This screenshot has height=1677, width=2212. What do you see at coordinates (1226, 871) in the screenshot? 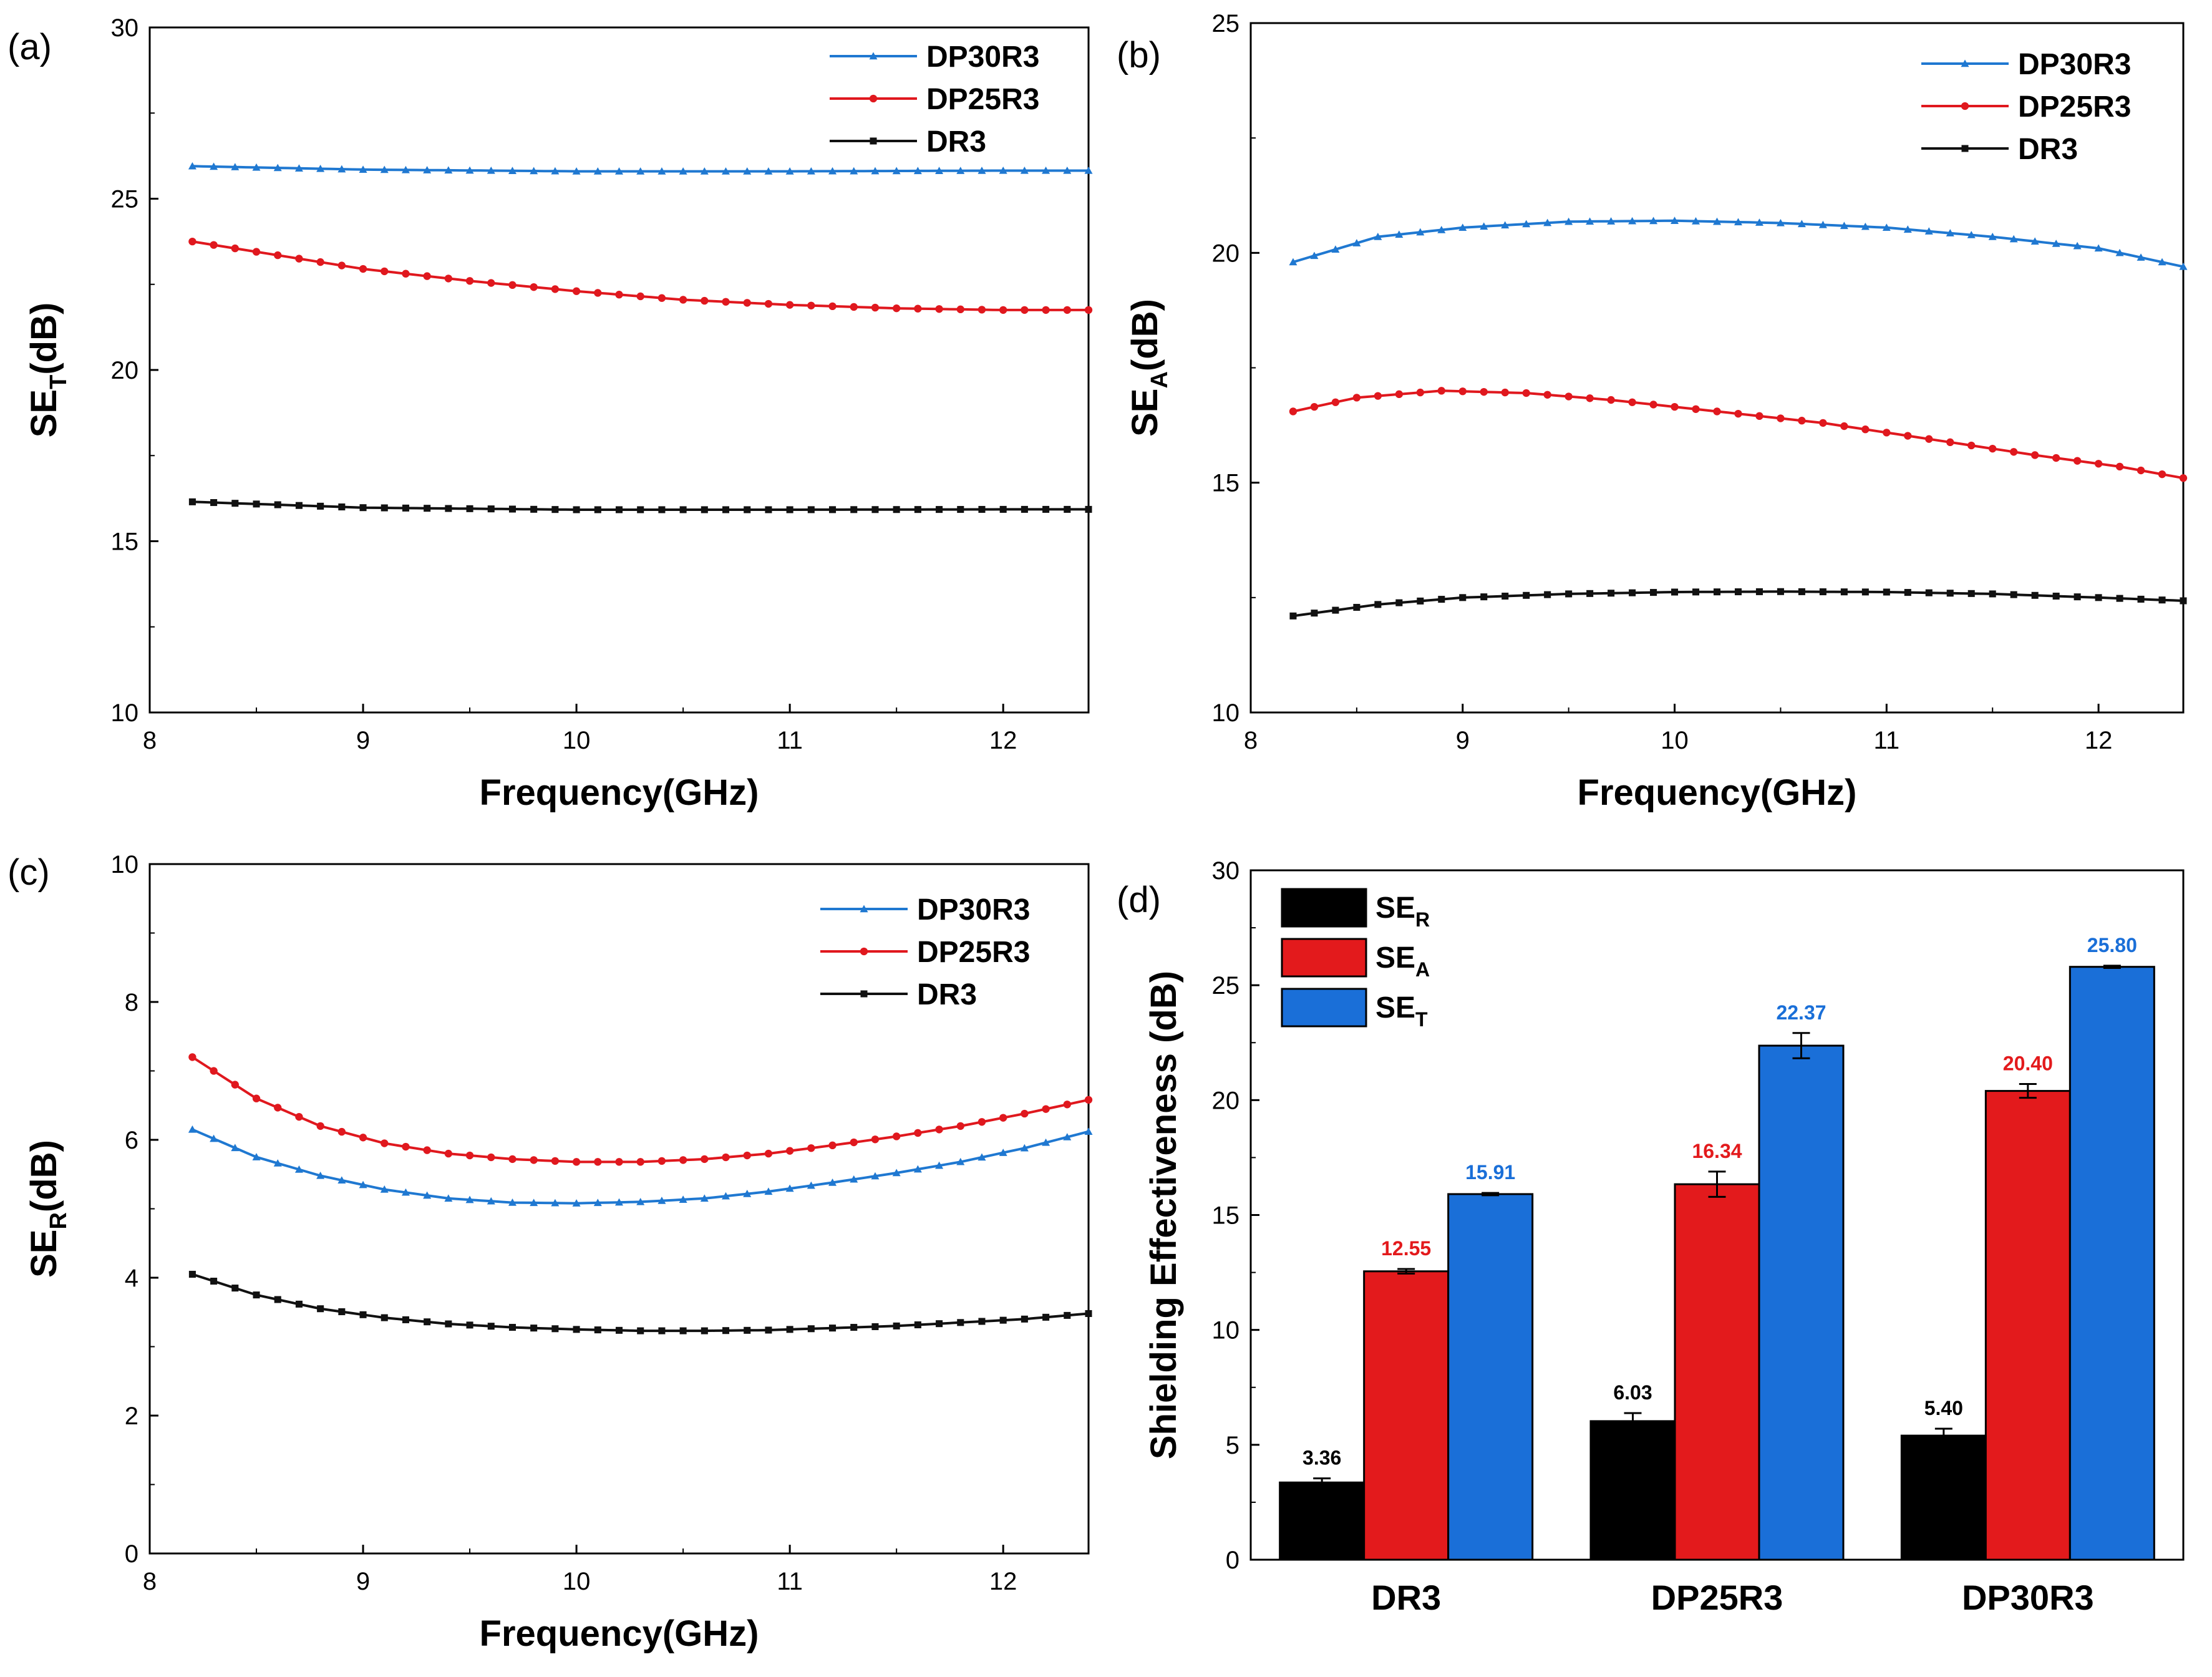
I see `y-tick-label: 30` at bounding box center [1226, 871].